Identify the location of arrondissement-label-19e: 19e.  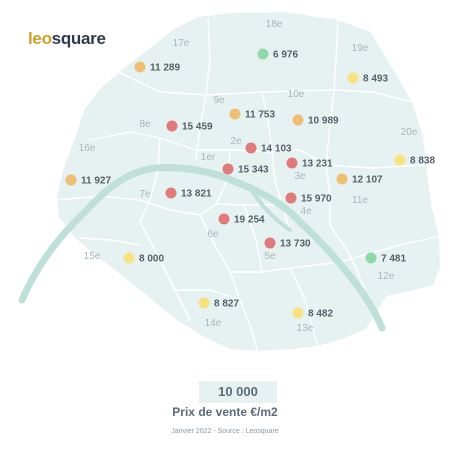
(360, 48).